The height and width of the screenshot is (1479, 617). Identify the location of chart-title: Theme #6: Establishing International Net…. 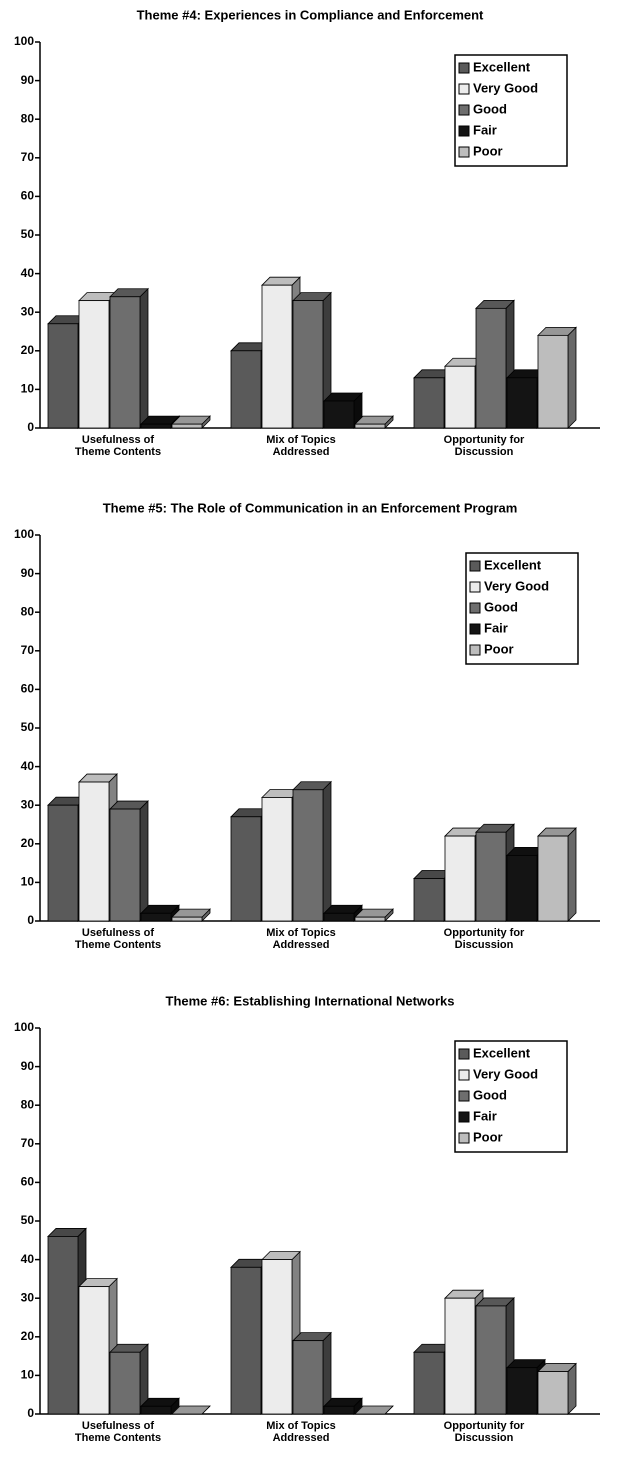
(310, 1000).